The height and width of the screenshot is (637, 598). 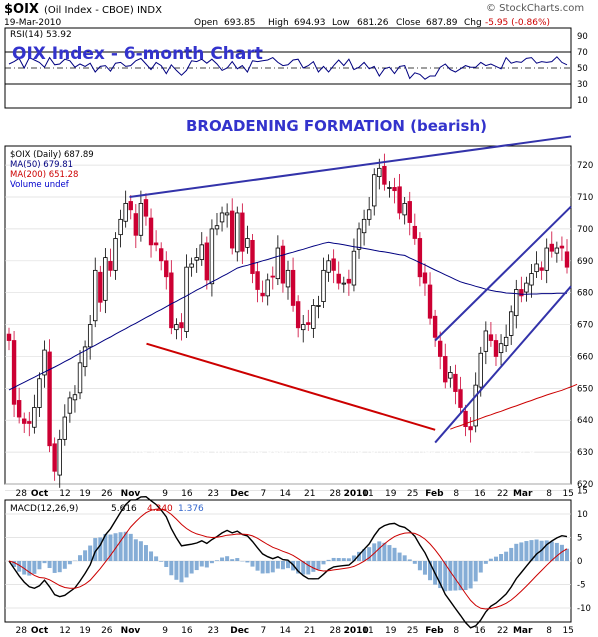 I want to click on watermark: © StockCharts.com, so click(x=535, y=8).